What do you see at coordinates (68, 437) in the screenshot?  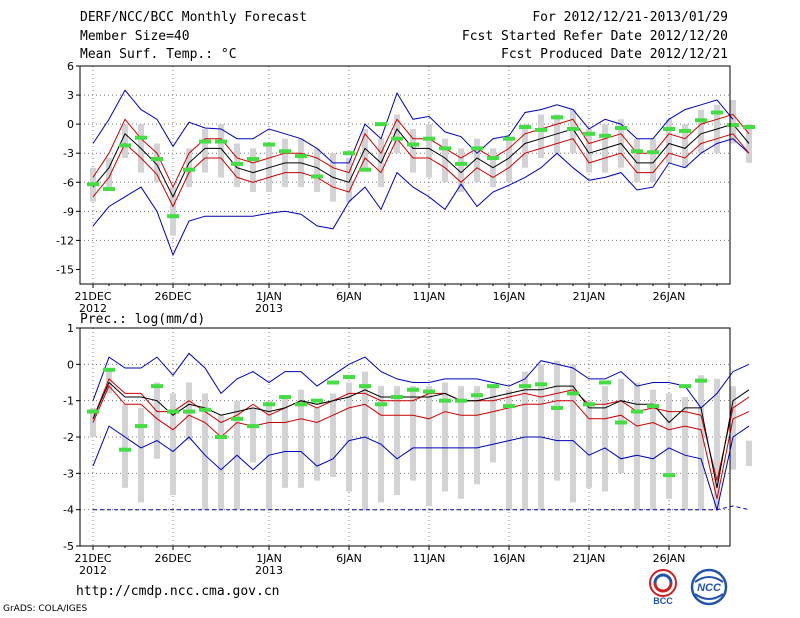 I see `y-tick-label: -2` at bounding box center [68, 437].